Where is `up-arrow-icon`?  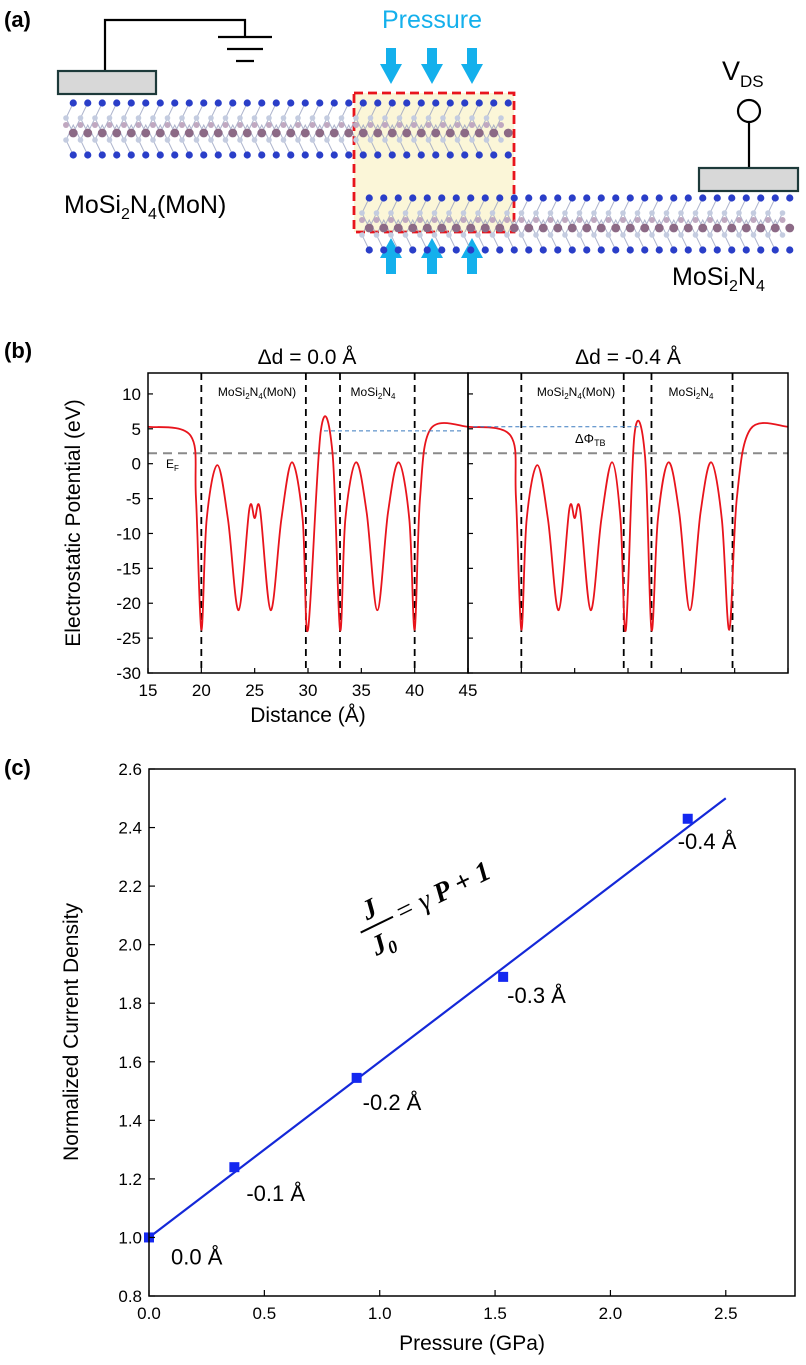 up-arrow-icon is located at coordinates (432, 256).